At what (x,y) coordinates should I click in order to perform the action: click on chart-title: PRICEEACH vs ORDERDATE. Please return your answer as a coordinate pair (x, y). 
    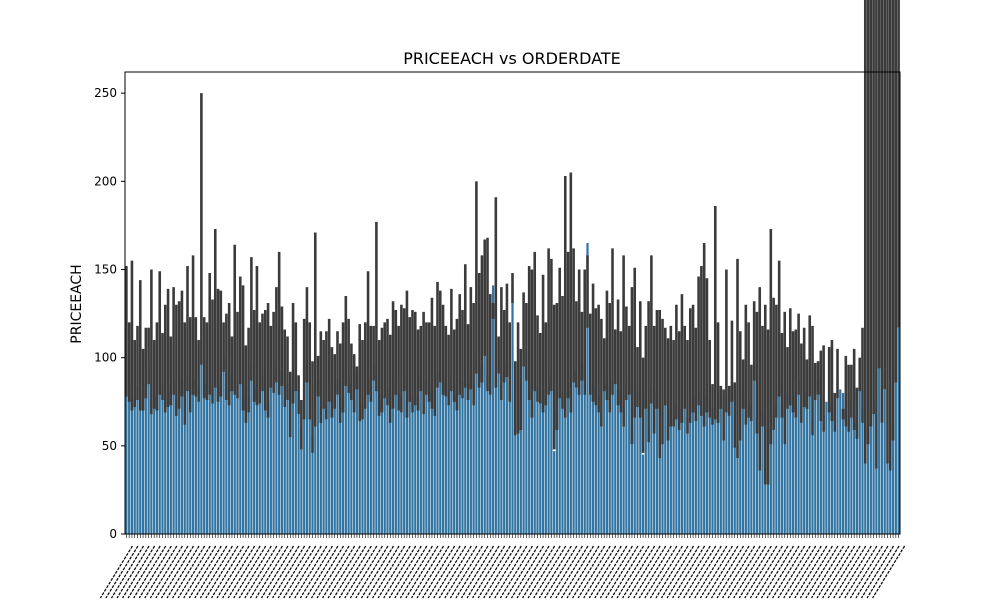
    Looking at the image, I should click on (512, 58).